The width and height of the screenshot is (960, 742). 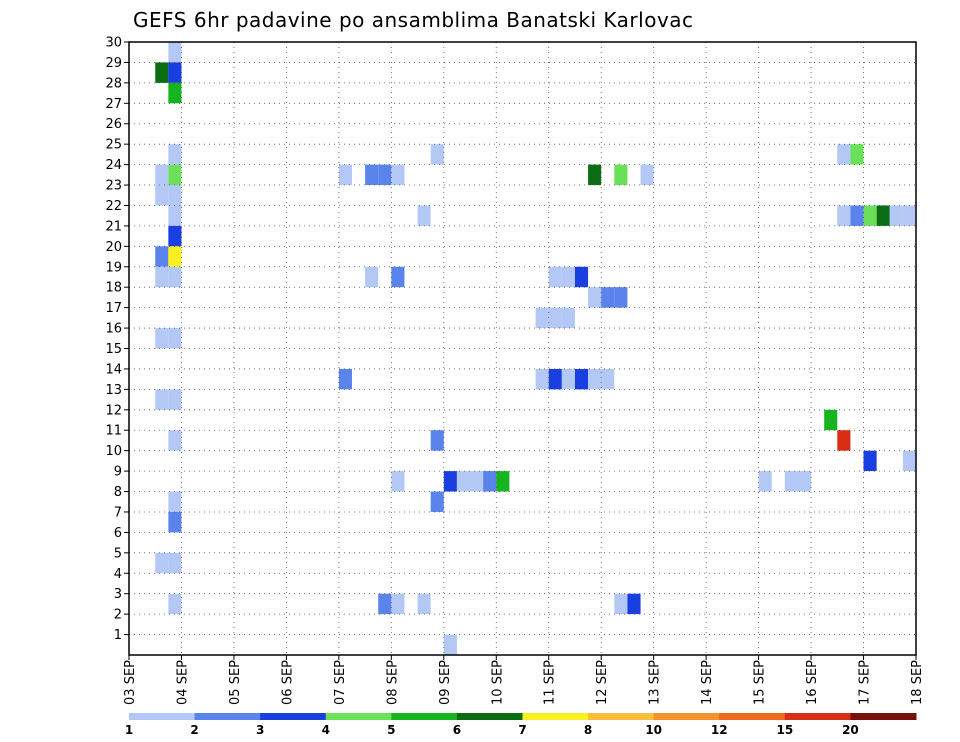 I want to click on y-tick-label: 27, so click(x=113, y=104).